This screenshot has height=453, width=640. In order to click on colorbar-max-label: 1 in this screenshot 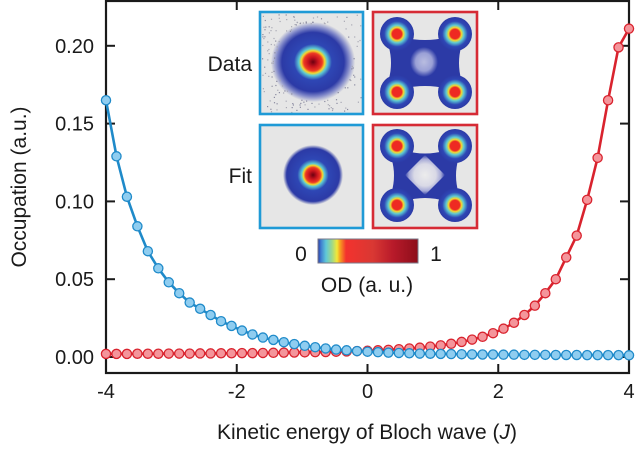, I will do `click(436, 254)`.